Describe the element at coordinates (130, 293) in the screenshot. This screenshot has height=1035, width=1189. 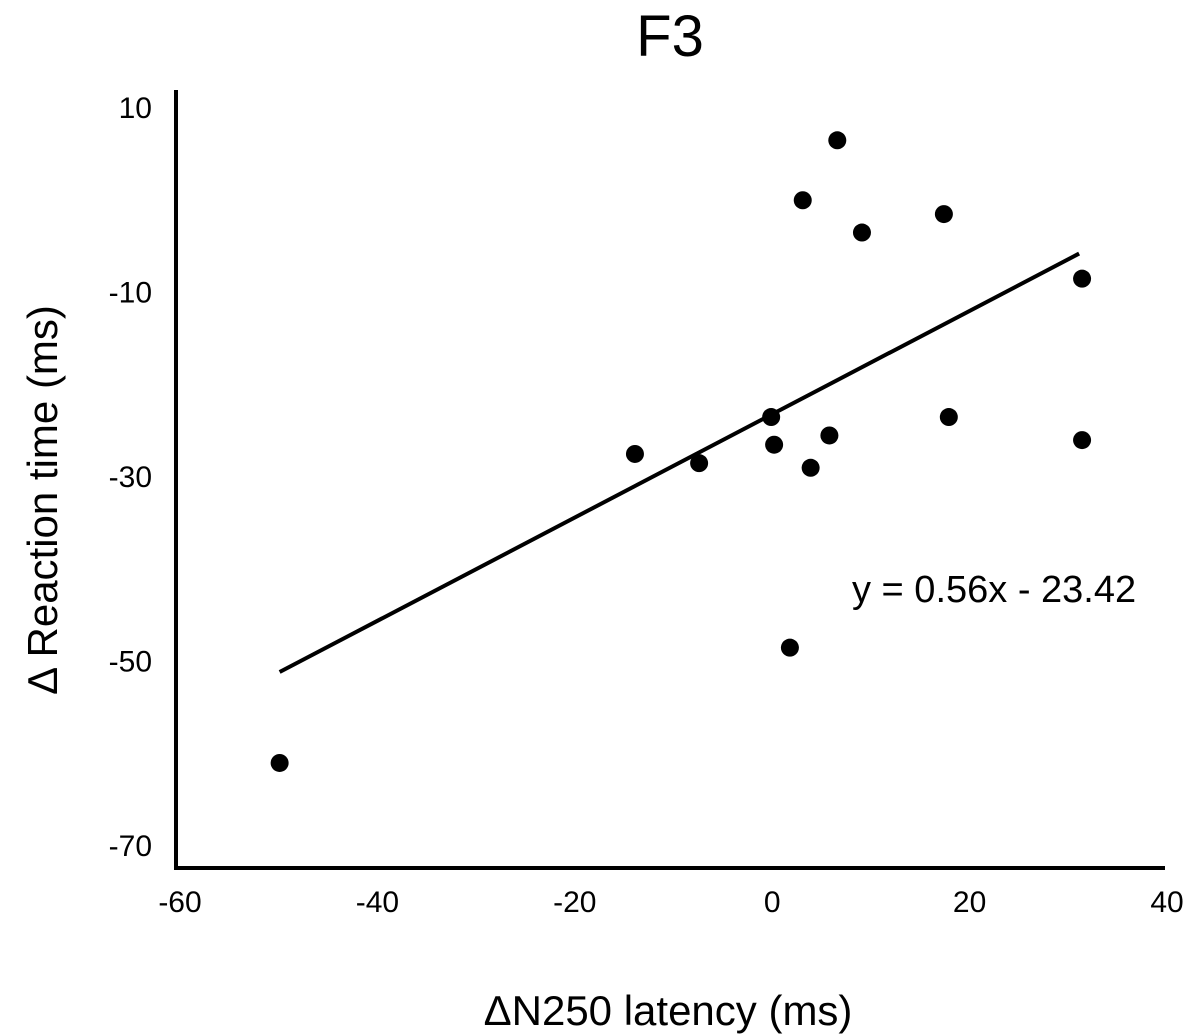
I see `y-tick-label: -10` at that location.